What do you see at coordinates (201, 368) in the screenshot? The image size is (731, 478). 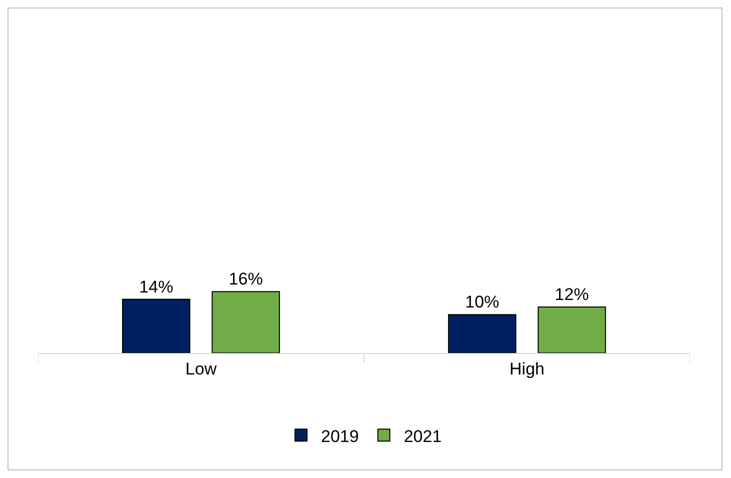 I see `x-tick-label: Low` at bounding box center [201, 368].